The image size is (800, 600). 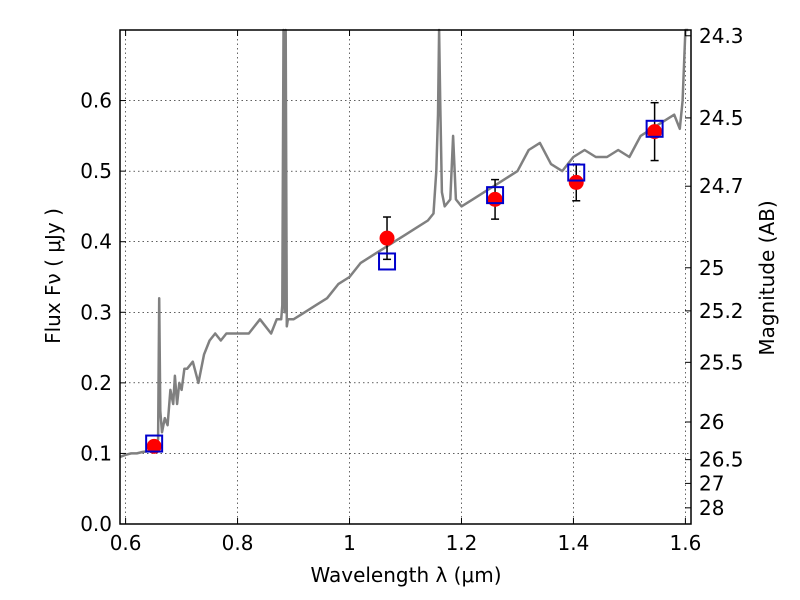 I want to click on mag-tick-label: 24.3, so click(x=721, y=36).